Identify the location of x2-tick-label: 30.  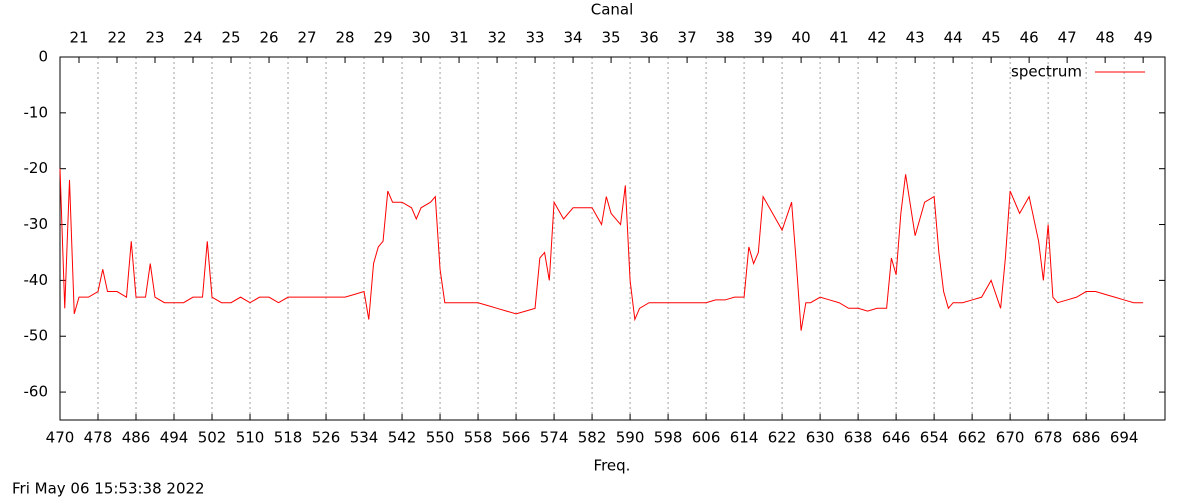
(421, 38).